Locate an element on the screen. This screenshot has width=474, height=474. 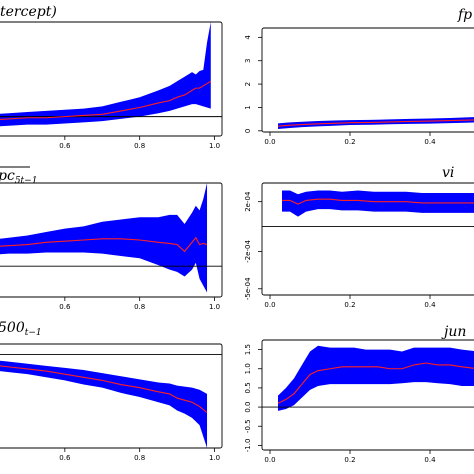
panel-title-main: fp is located at coordinates (464, 15).